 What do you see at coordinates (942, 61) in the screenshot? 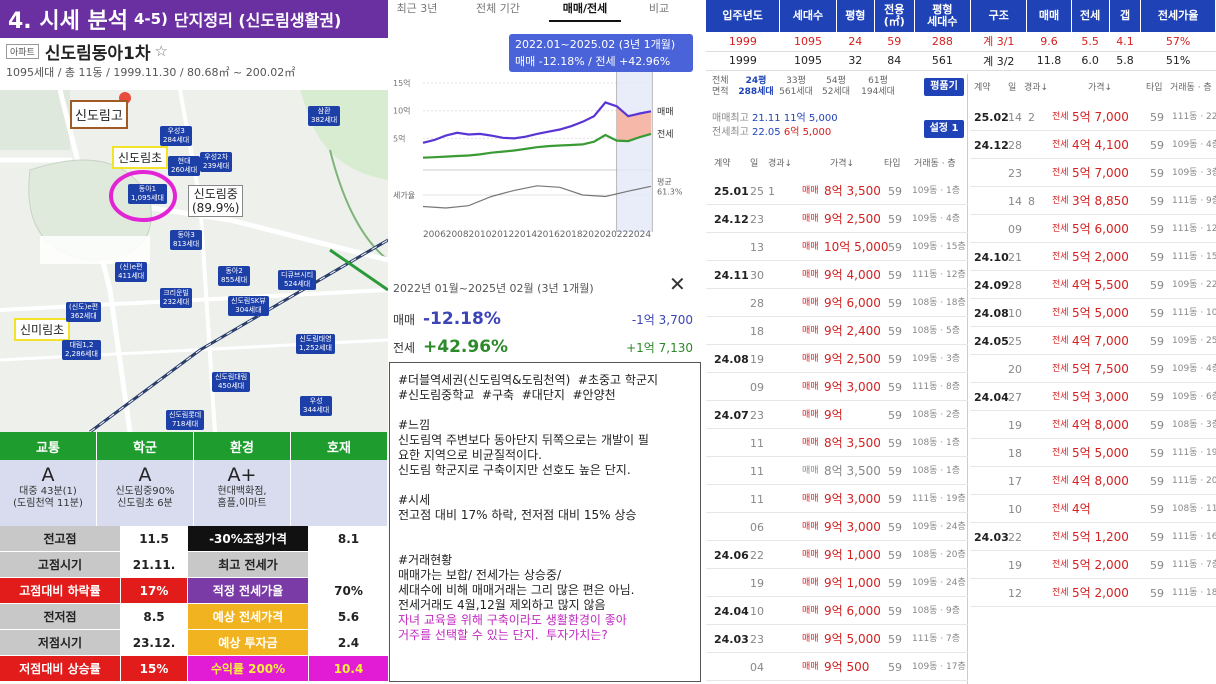
I see `pyeong-table-cell: 561` at bounding box center [942, 61].